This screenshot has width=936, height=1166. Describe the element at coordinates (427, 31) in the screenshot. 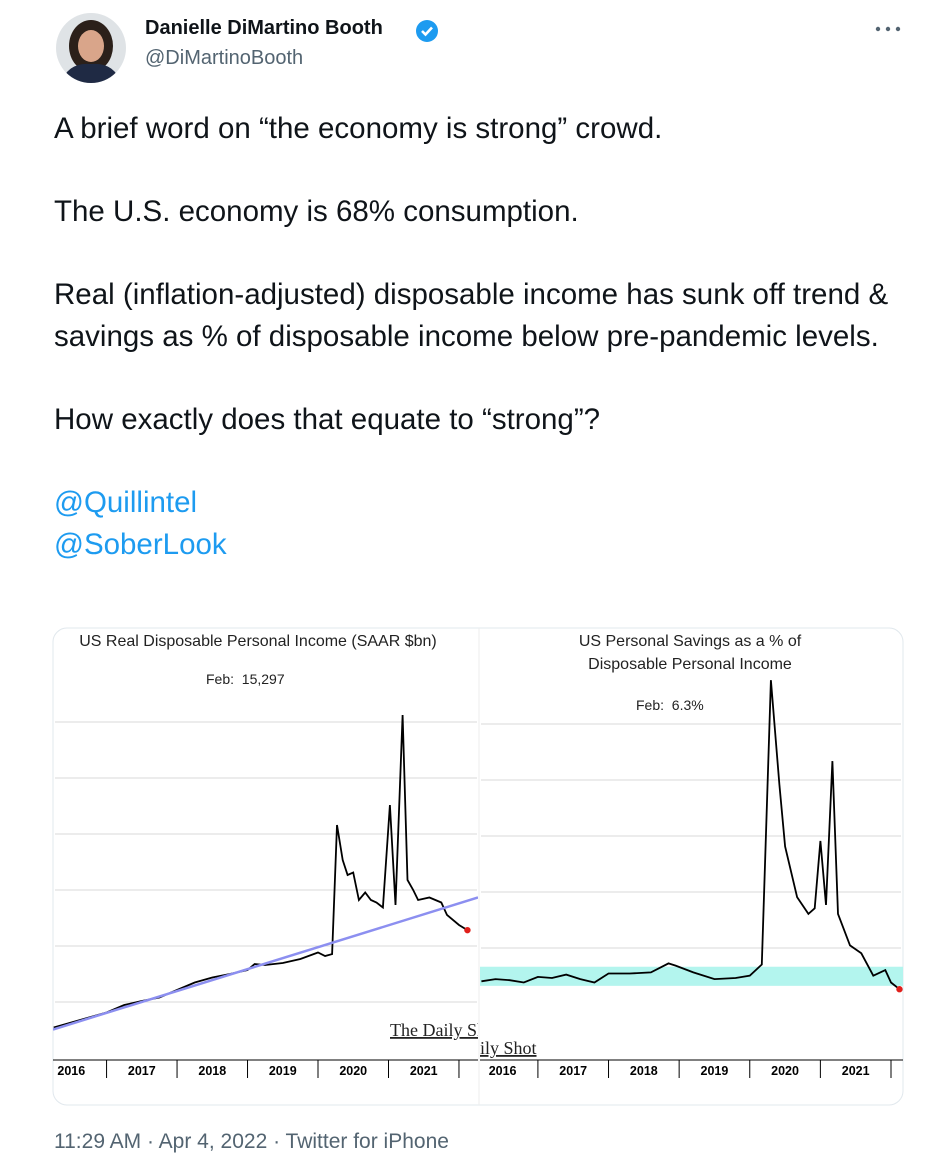

I see `verified-badge` at that location.